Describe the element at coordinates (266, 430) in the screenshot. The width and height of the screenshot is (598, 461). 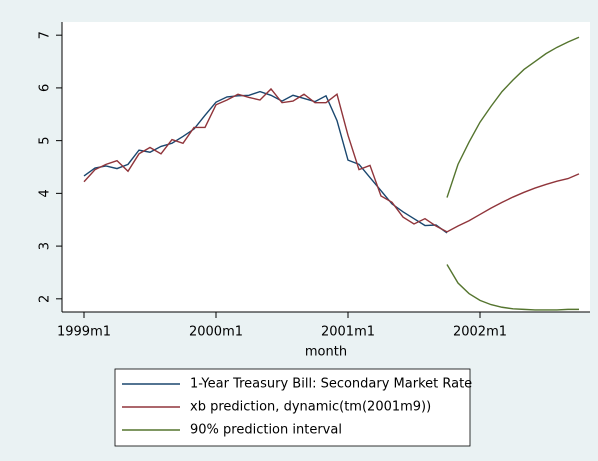
I see `legend-label: 90% prediction interval` at that location.